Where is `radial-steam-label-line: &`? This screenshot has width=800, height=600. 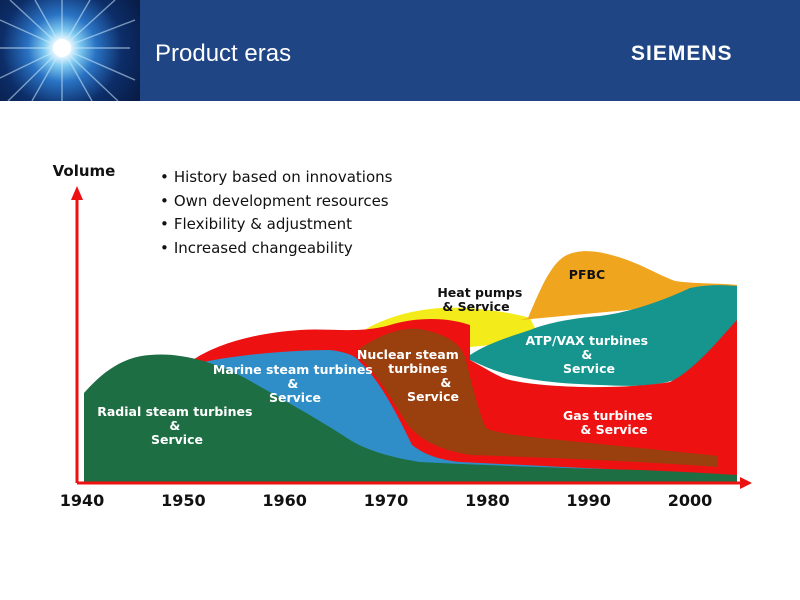
radial-steam-label-line: & is located at coordinates (174, 425).